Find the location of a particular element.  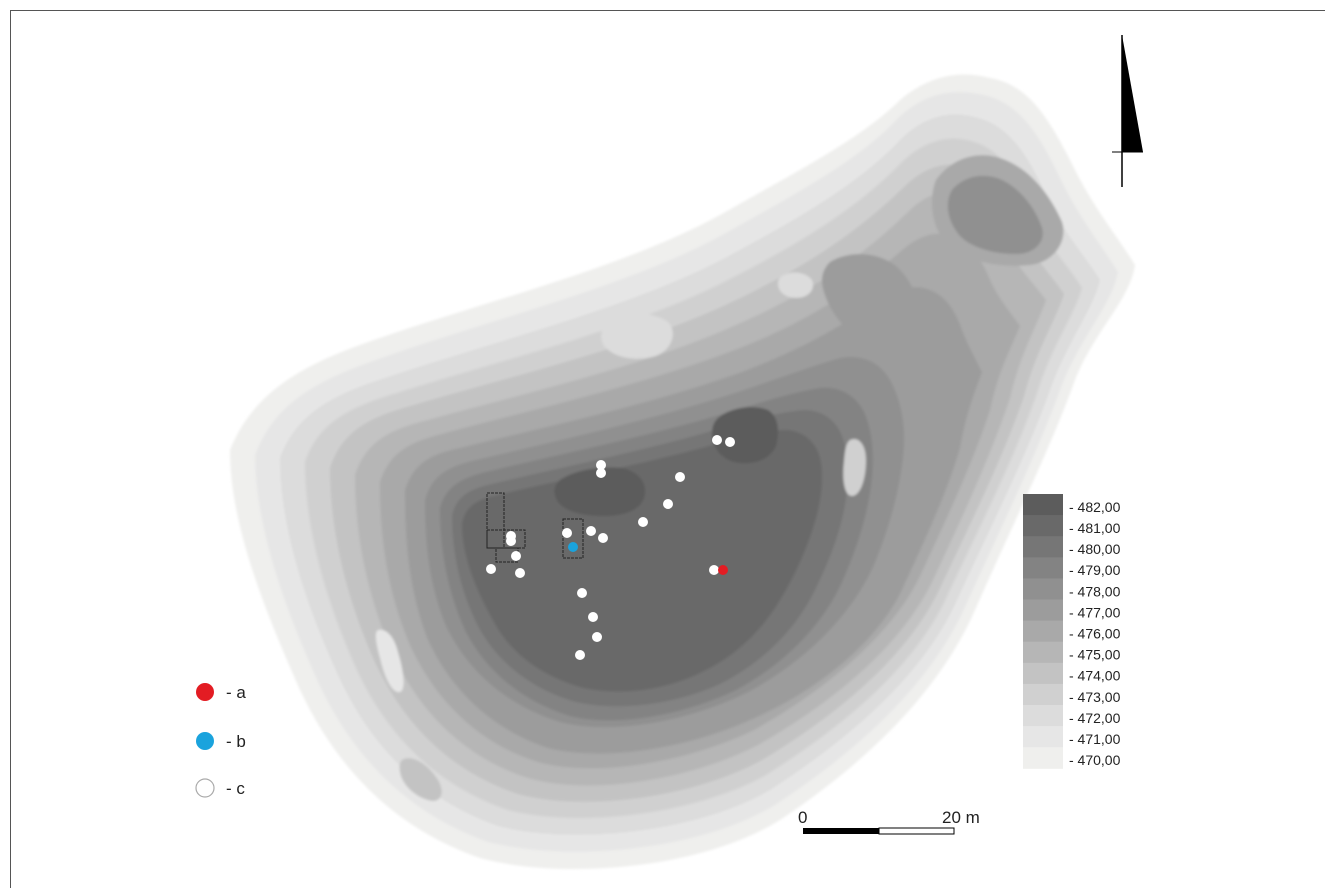

find-point-a is located at coordinates (723, 570).